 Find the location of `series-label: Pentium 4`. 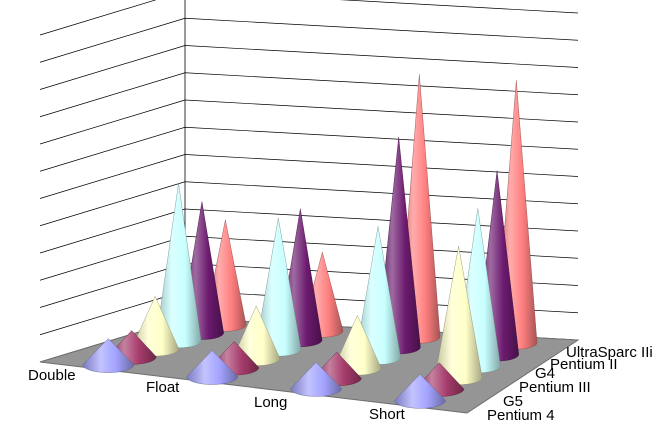

series-label: Pentium 4 is located at coordinates (521, 415).